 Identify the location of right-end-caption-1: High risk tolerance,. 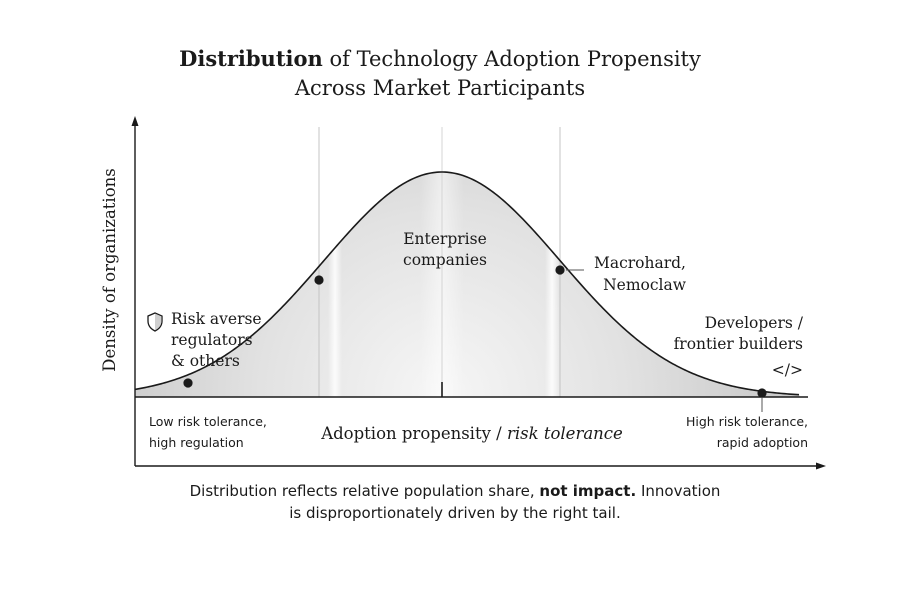
(747, 421).